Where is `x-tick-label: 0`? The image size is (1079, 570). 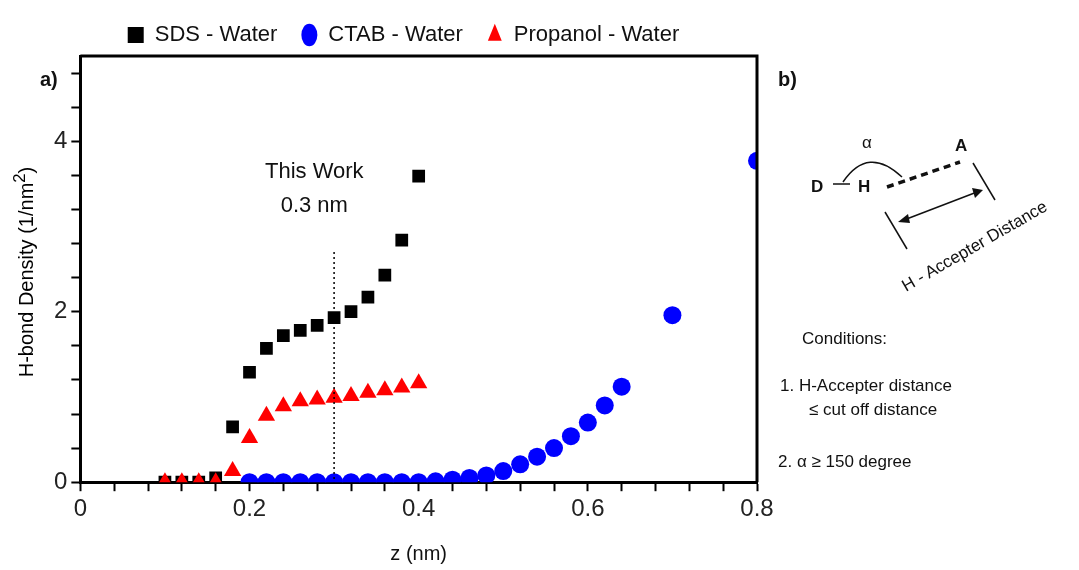 x-tick-label: 0 is located at coordinates (80, 508).